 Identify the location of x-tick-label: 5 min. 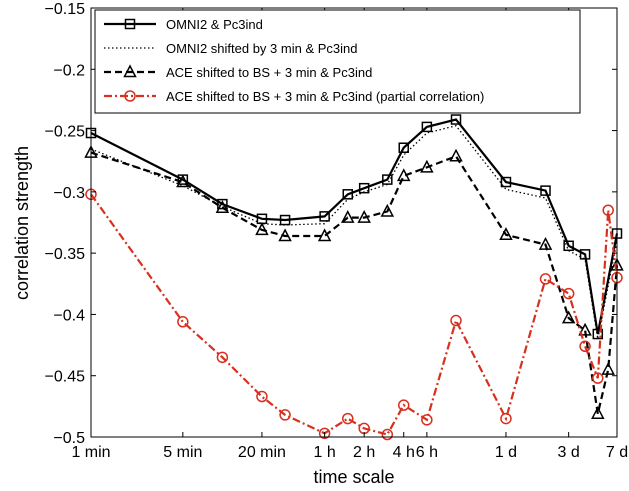
(182, 452).